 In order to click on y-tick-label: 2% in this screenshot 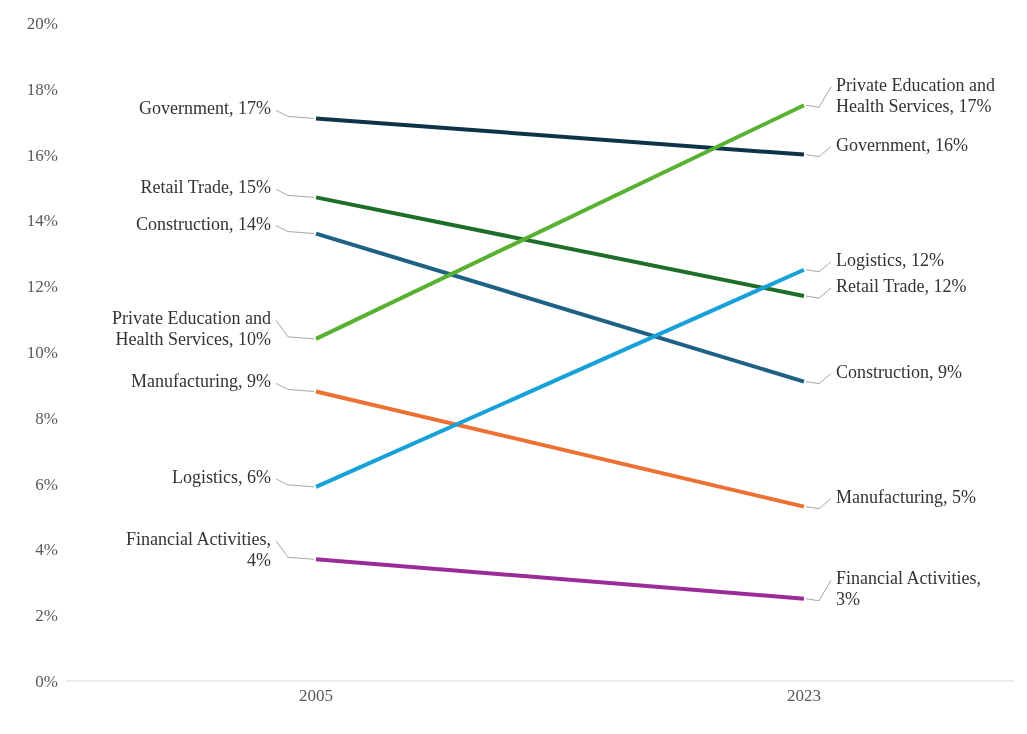, I will do `click(46, 616)`.